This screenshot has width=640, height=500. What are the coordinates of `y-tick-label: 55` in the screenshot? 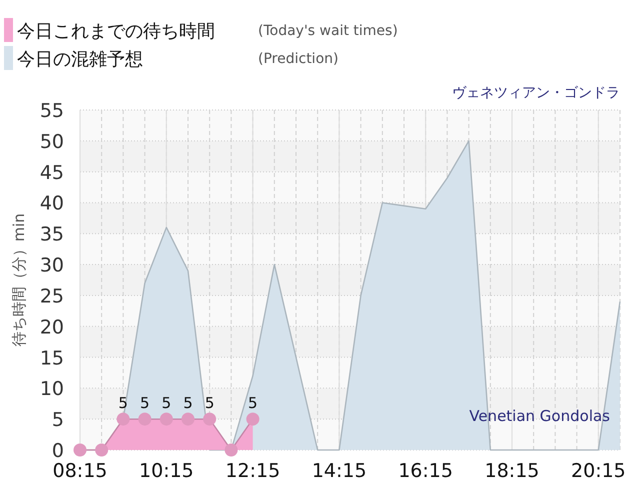 It's located at (52, 111).